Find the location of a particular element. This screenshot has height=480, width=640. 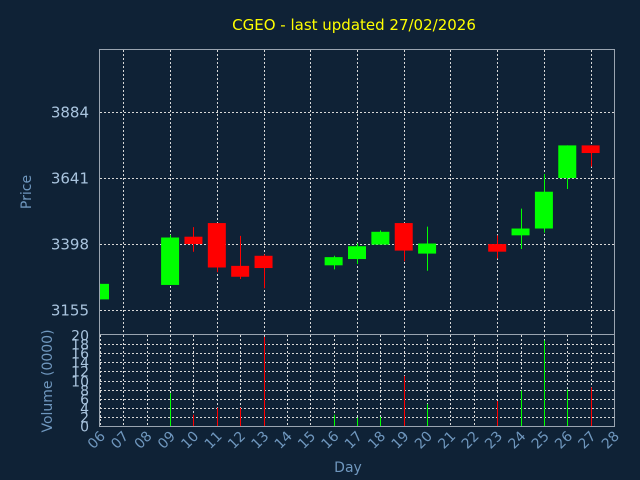

x-tick-label: 18 is located at coordinates (377, 441).